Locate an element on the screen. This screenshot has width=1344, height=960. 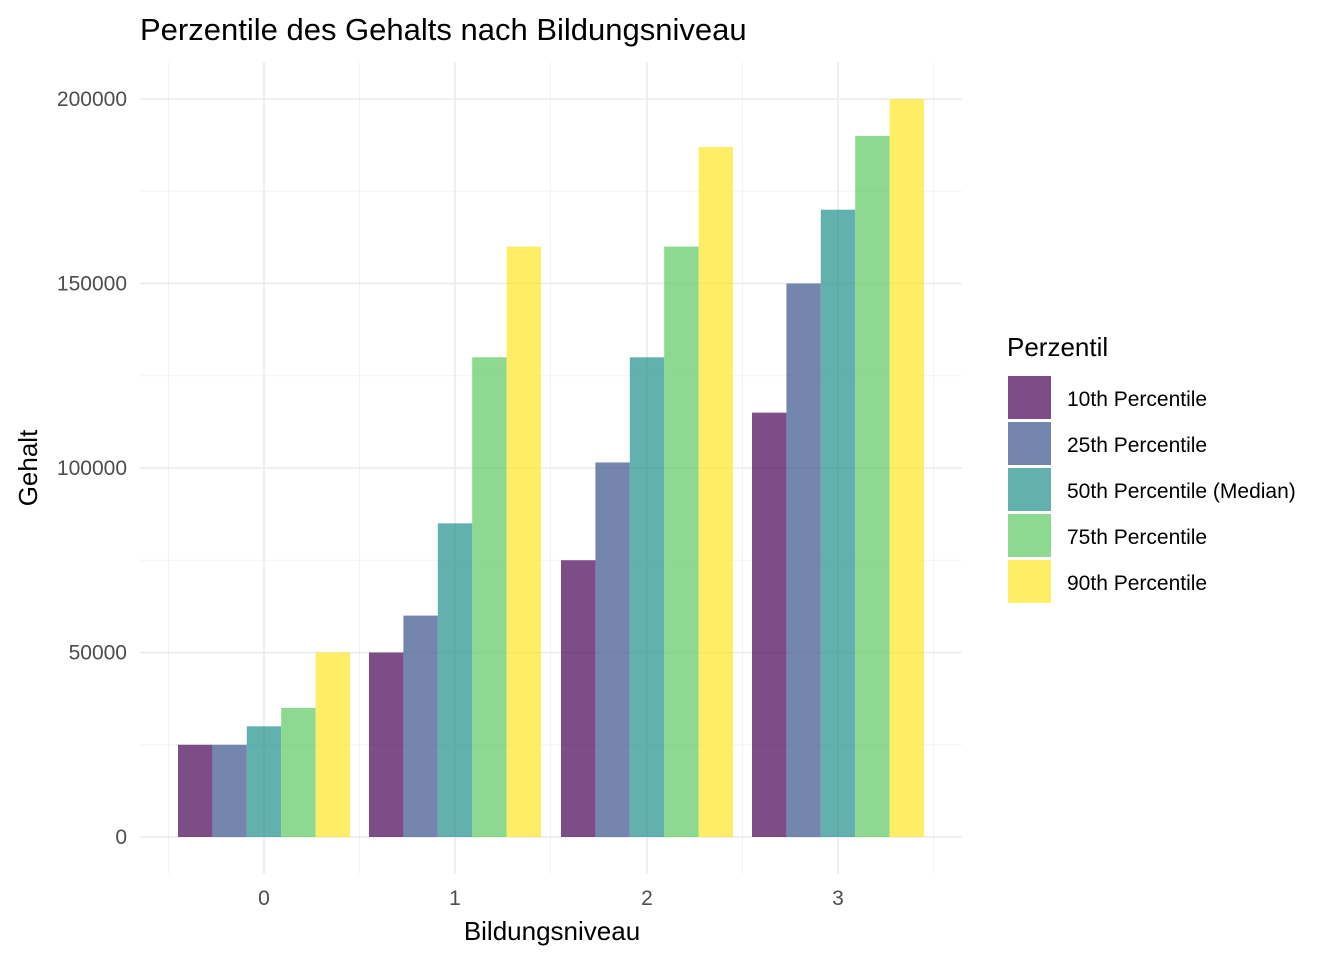
y-tick-label: 150000 is located at coordinates (92, 284).